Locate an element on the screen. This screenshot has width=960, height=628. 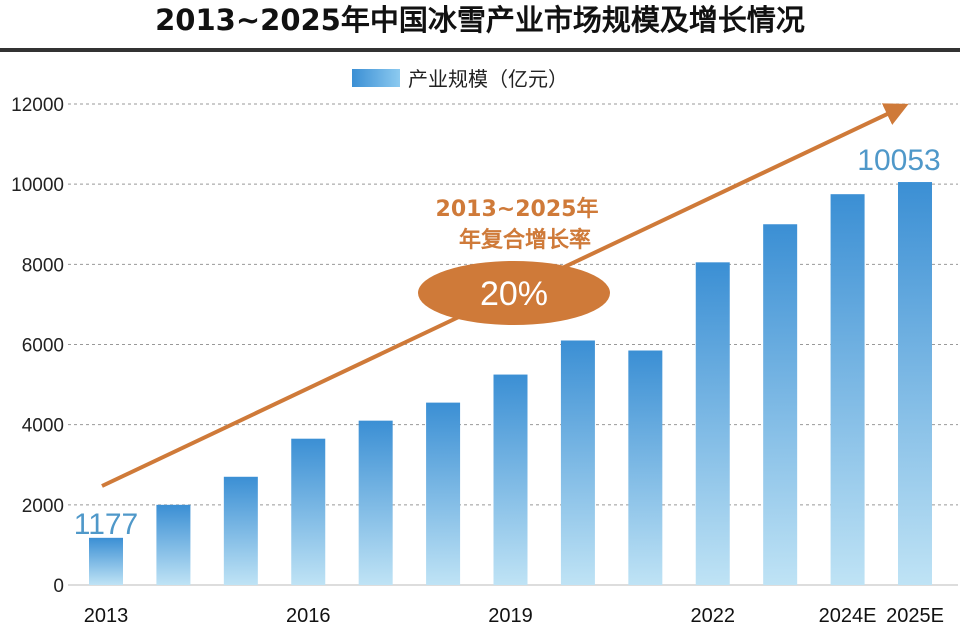
bar-2024E is located at coordinates (847, 389).